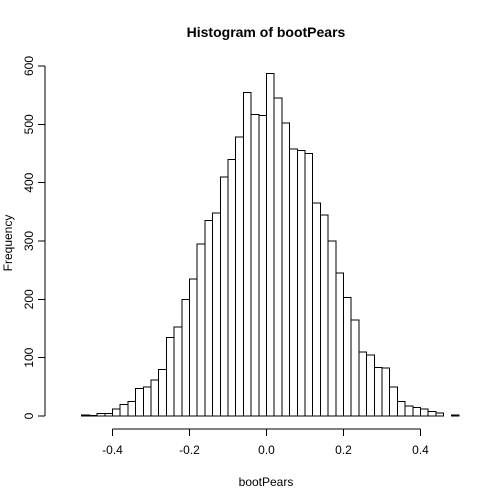 The height and width of the screenshot is (504, 504). I want to click on x-axis-label: bootPears, so click(266, 482).